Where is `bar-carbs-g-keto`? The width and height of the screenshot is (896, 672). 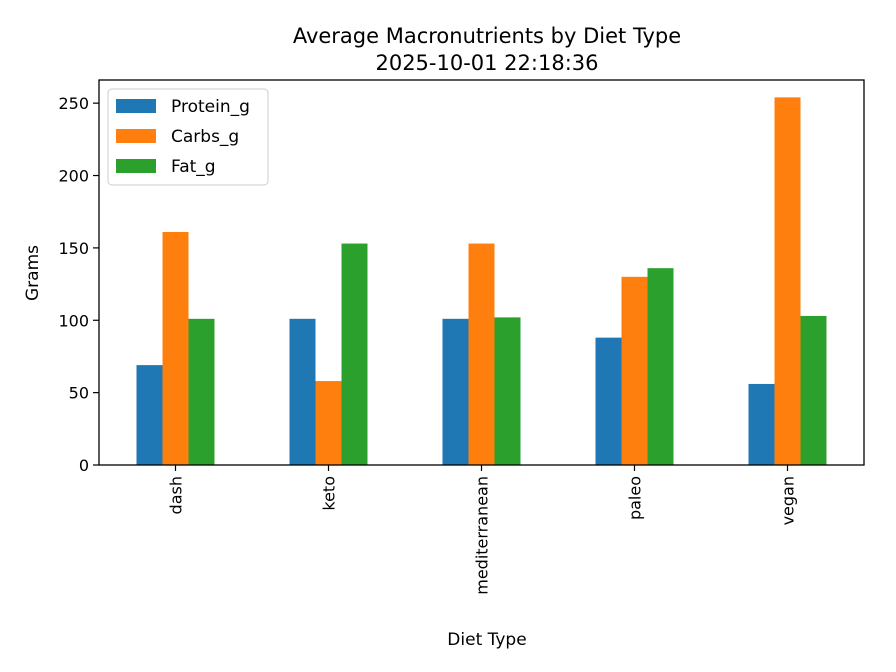
bar-carbs-g-keto is located at coordinates (328, 423).